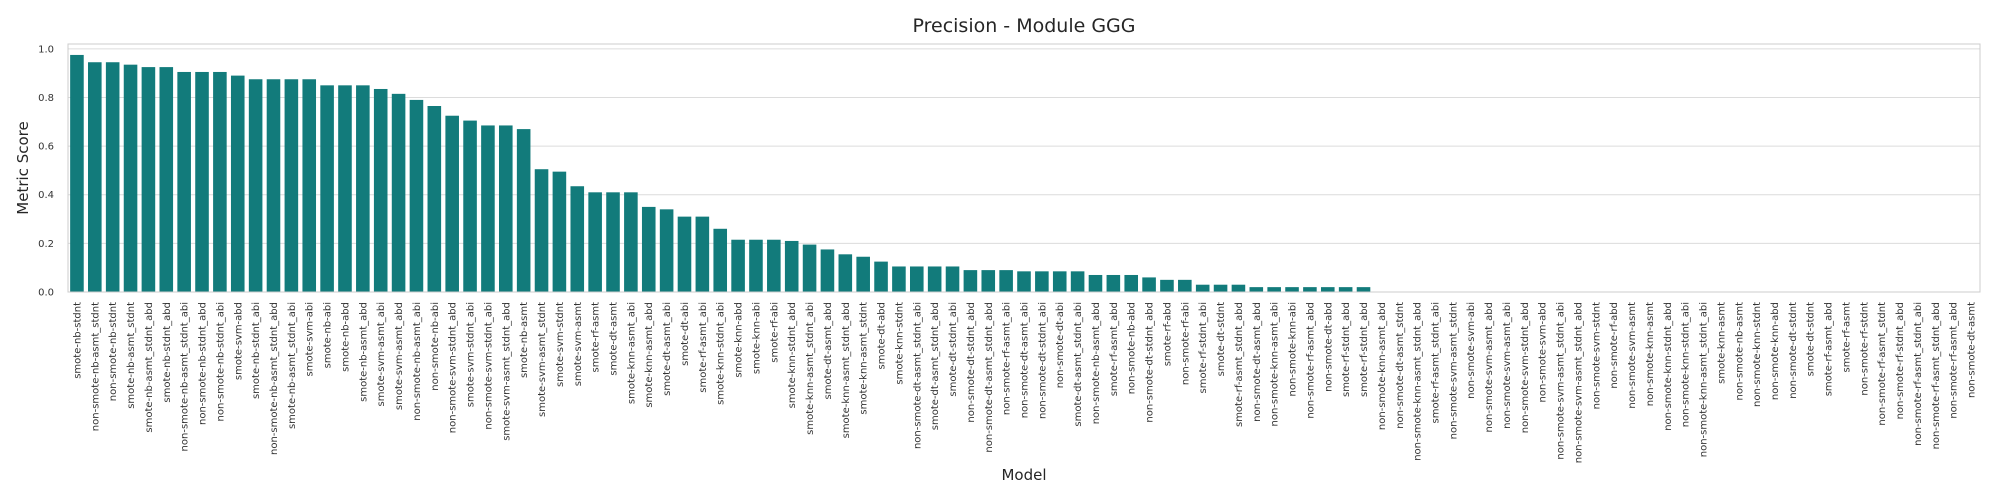 This screenshot has height=500, width=2000. What do you see at coordinates (703, 347) in the screenshot?
I see `x-tick-label: smote-rf-asmt_abi` at bounding box center [703, 347].